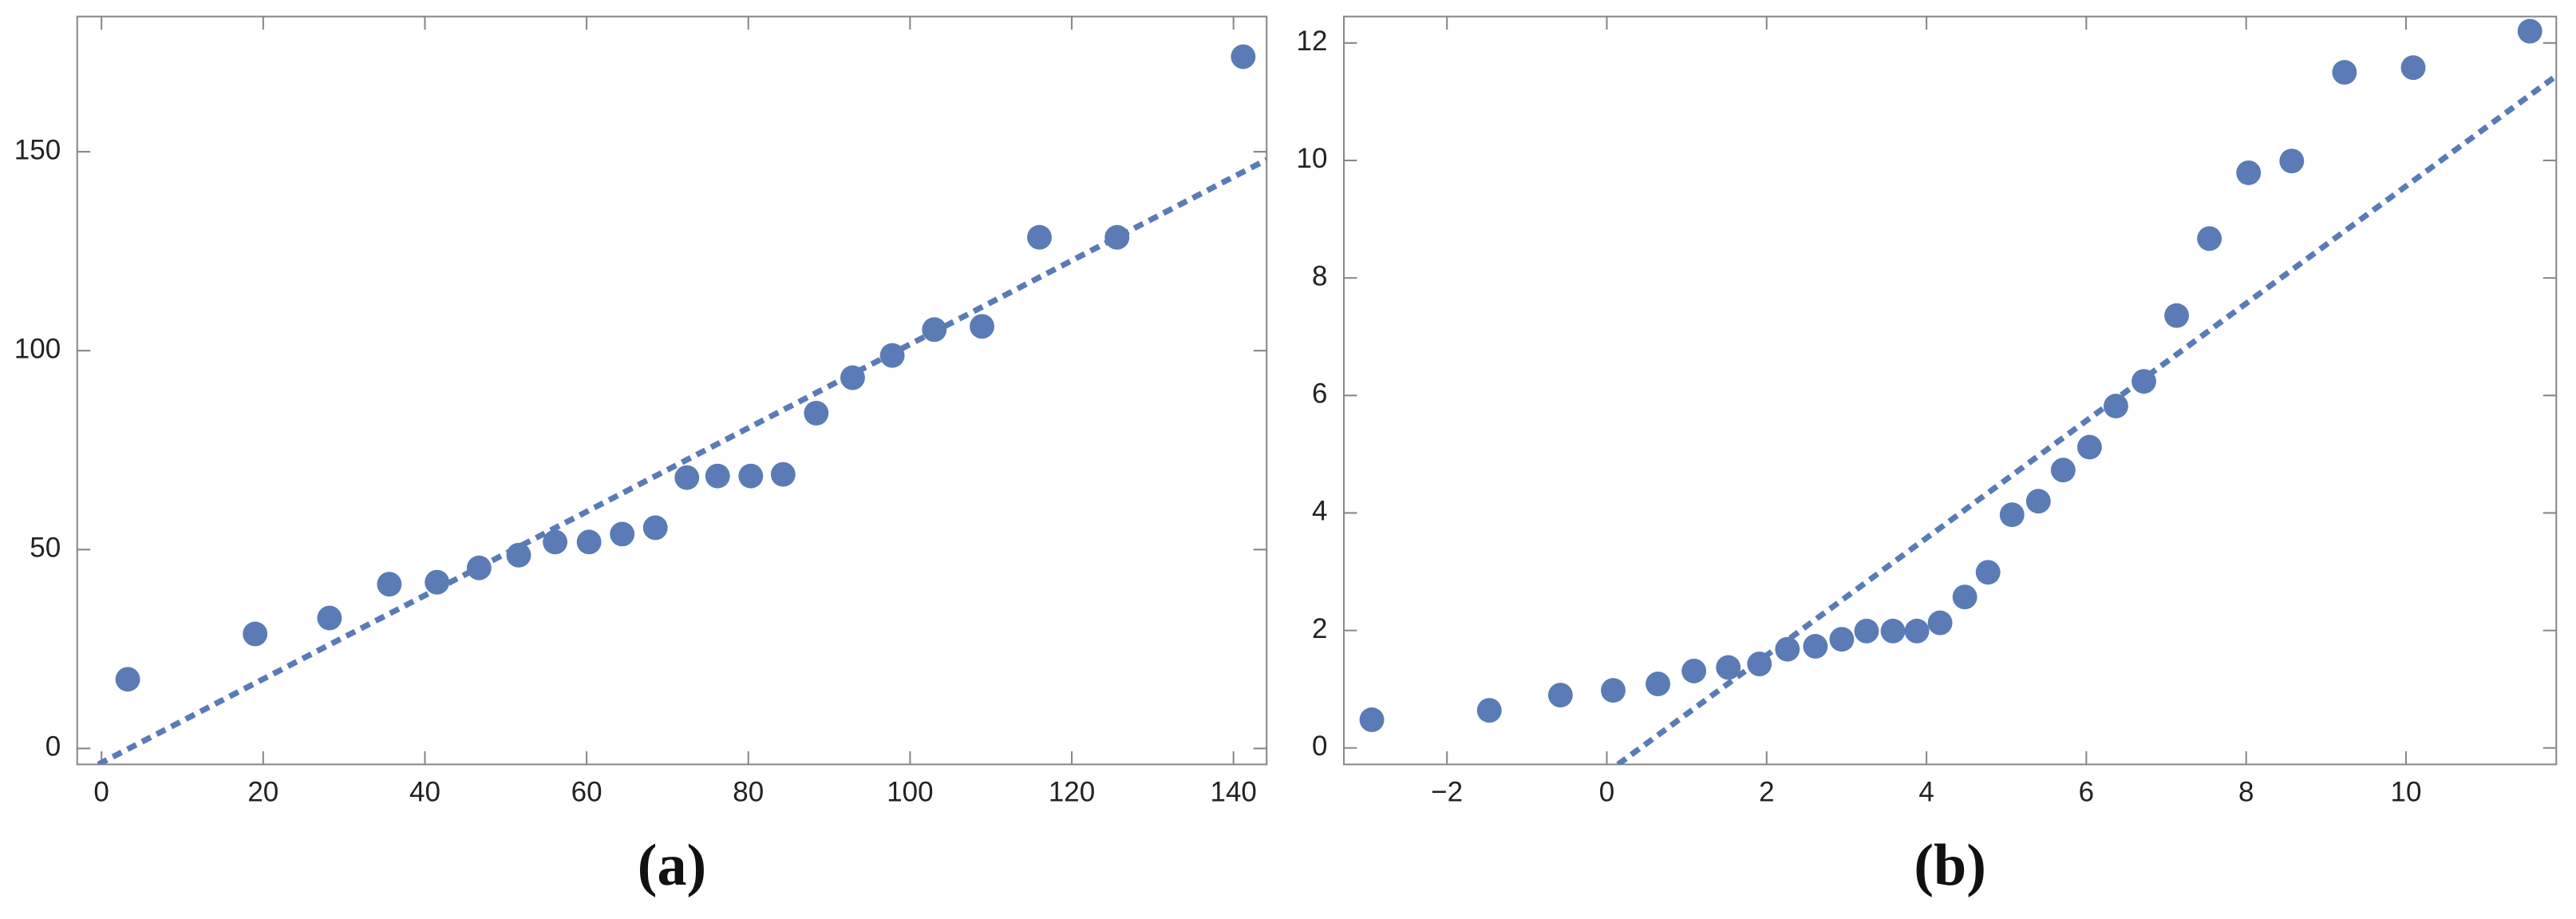 Image resolution: width=2576 pixels, height=919 pixels. I want to click on x-tick-label: 4, so click(1926, 792).